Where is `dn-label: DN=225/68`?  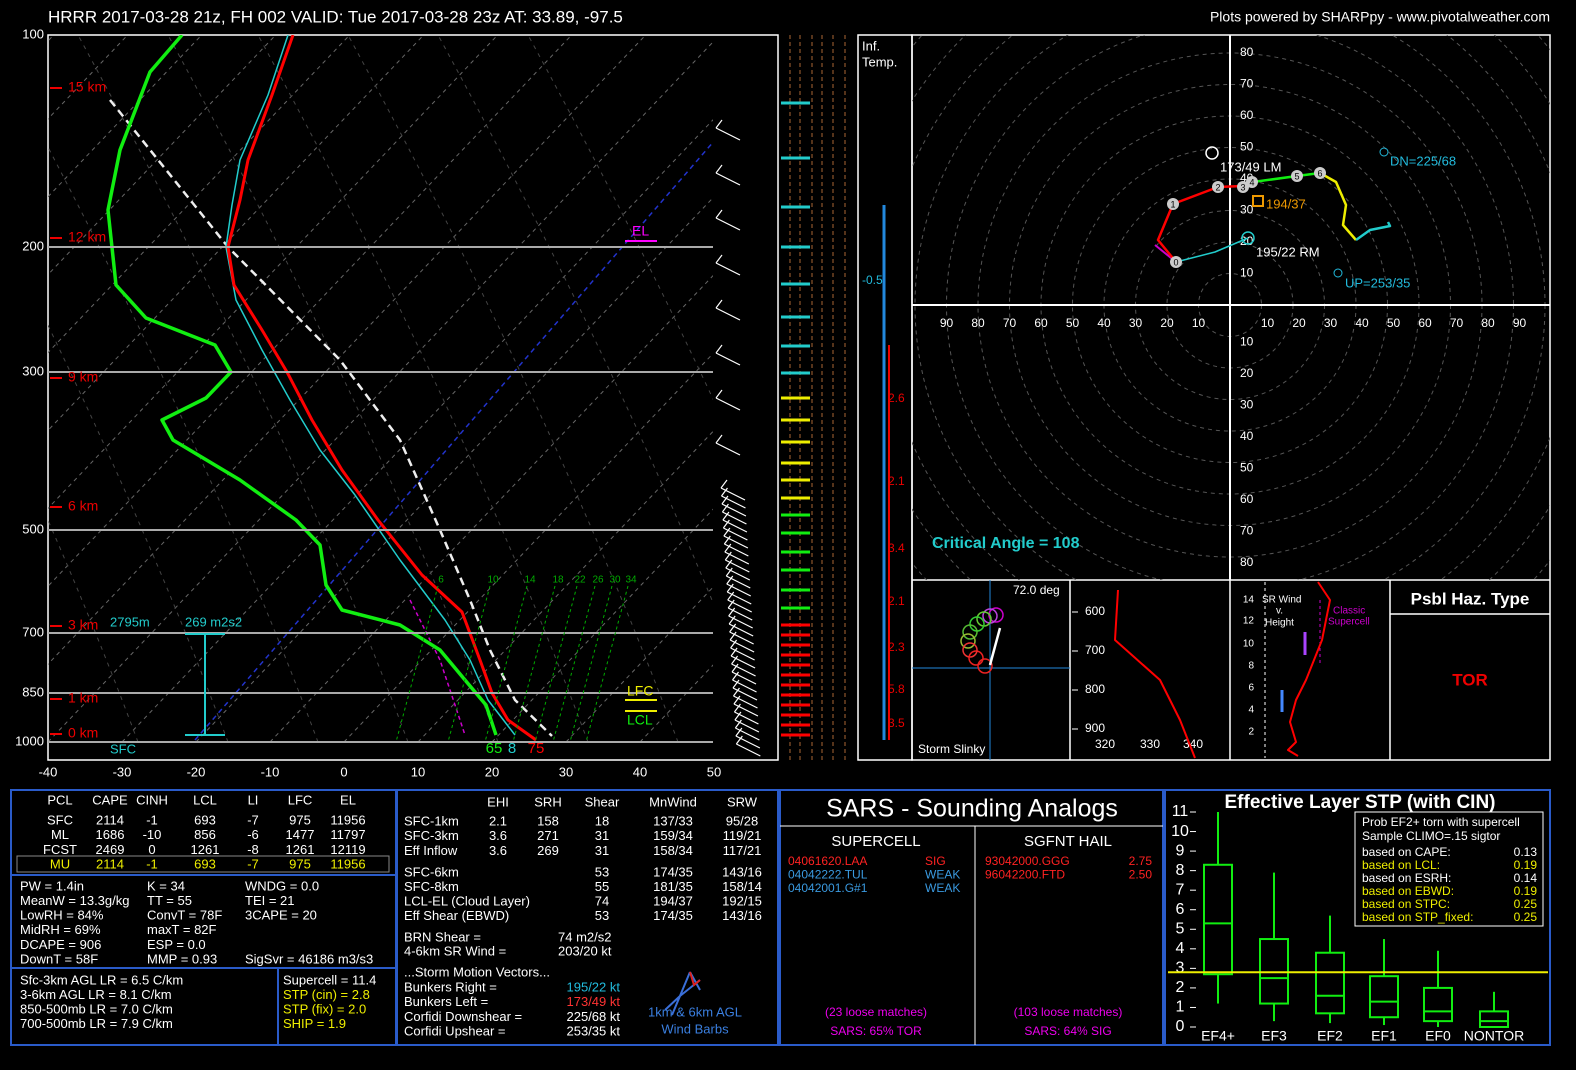 dn-label: DN=225/68 is located at coordinates (1423, 160).